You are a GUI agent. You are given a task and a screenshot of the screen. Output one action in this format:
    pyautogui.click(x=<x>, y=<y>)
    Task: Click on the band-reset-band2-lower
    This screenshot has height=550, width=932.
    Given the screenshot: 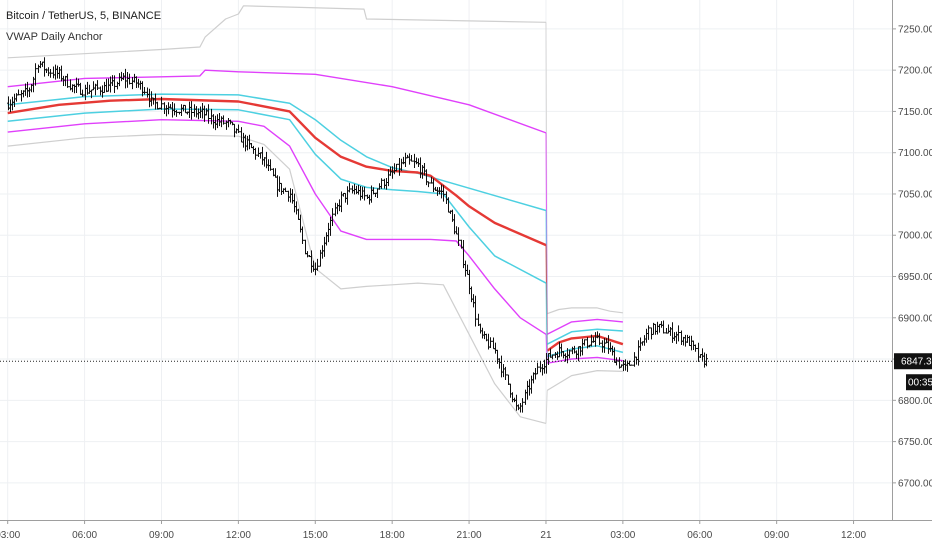 What is the action you would take?
    pyautogui.click(x=546, y=349)
    